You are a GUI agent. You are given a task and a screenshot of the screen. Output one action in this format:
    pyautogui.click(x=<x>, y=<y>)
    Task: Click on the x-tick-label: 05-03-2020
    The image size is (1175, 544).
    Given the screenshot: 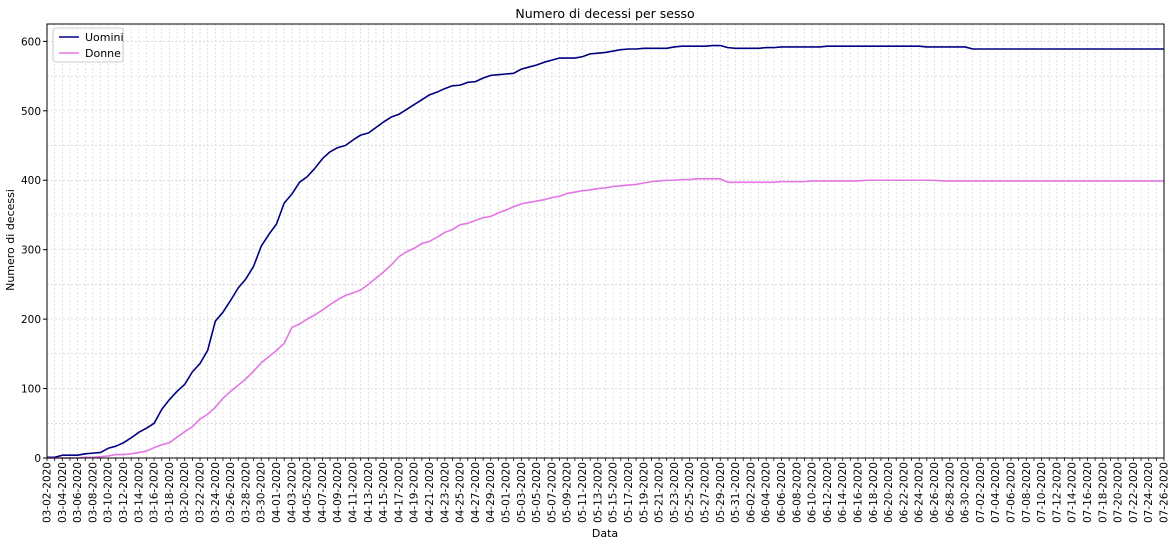 What is the action you would take?
    pyautogui.click(x=522, y=492)
    